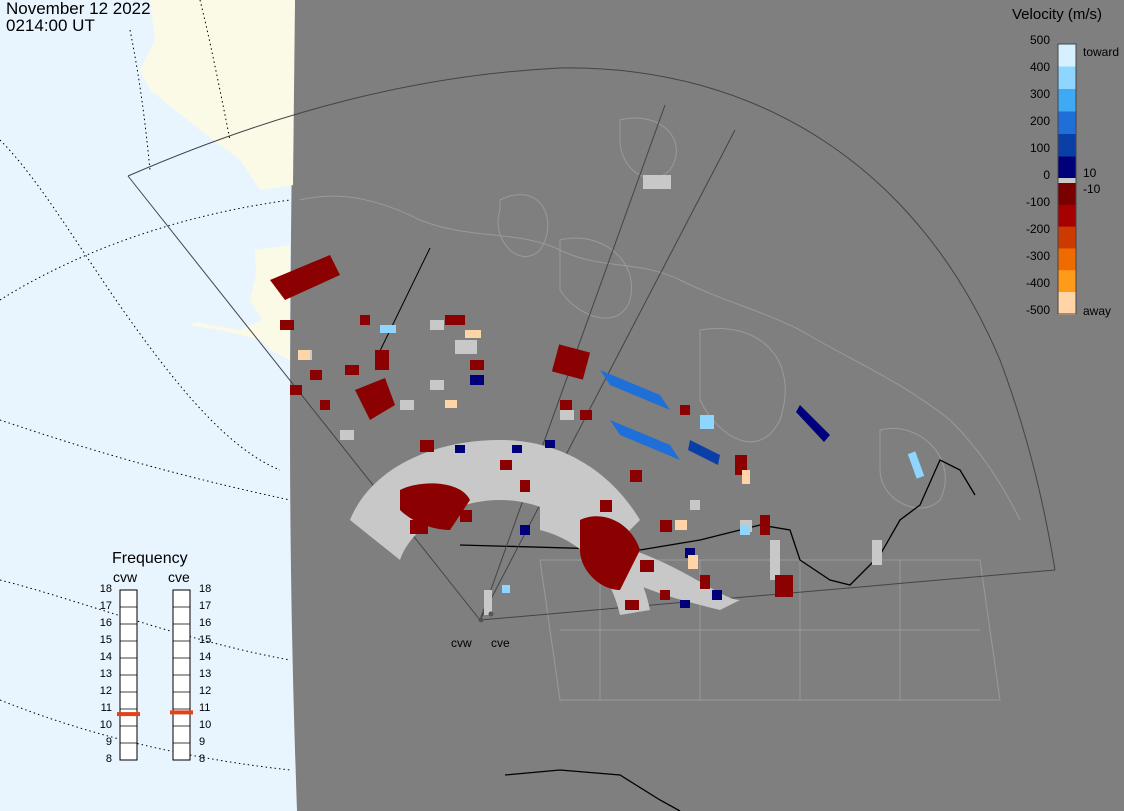 This screenshot has height=811, width=1124. What do you see at coordinates (1039, 67) in the screenshot?
I see `velocity-tick-label: 400` at bounding box center [1039, 67].